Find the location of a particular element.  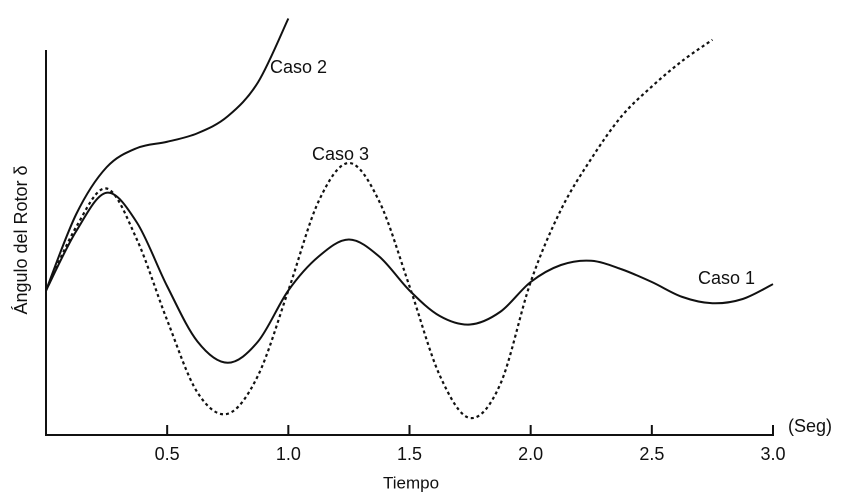

x-axis-unit: (Seg) is located at coordinates (810, 426).